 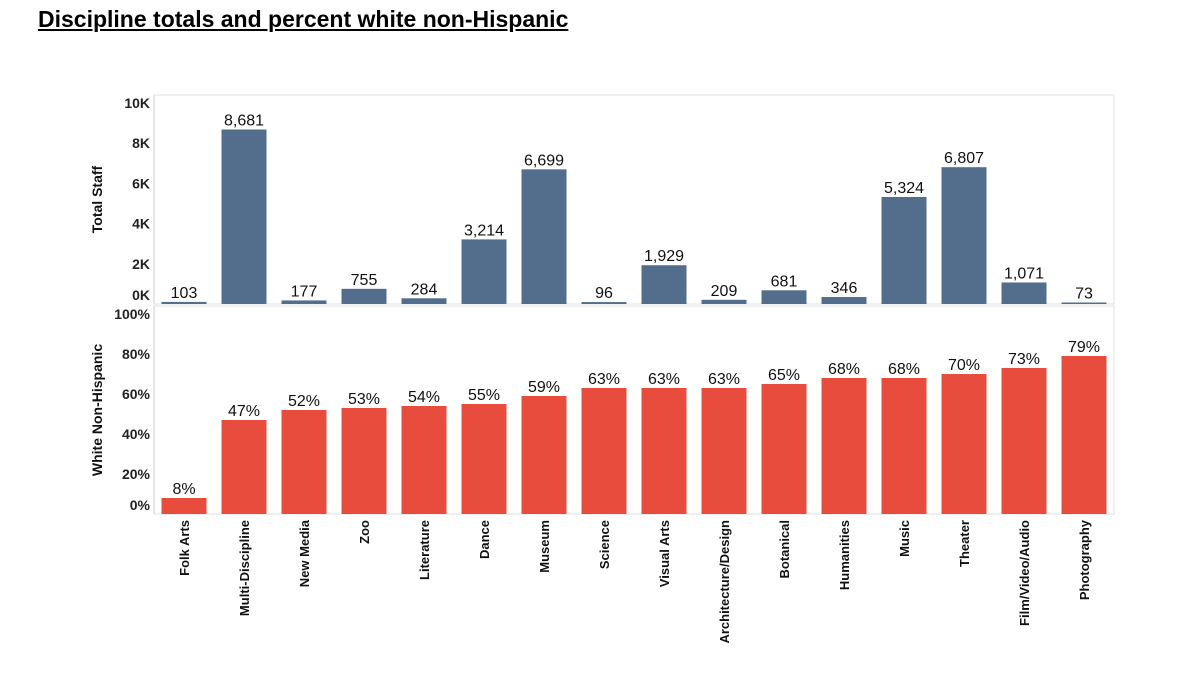 What do you see at coordinates (141, 295) in the screenshot?
I see `y-tick-label: 0K` at bounding box center [141, 295].